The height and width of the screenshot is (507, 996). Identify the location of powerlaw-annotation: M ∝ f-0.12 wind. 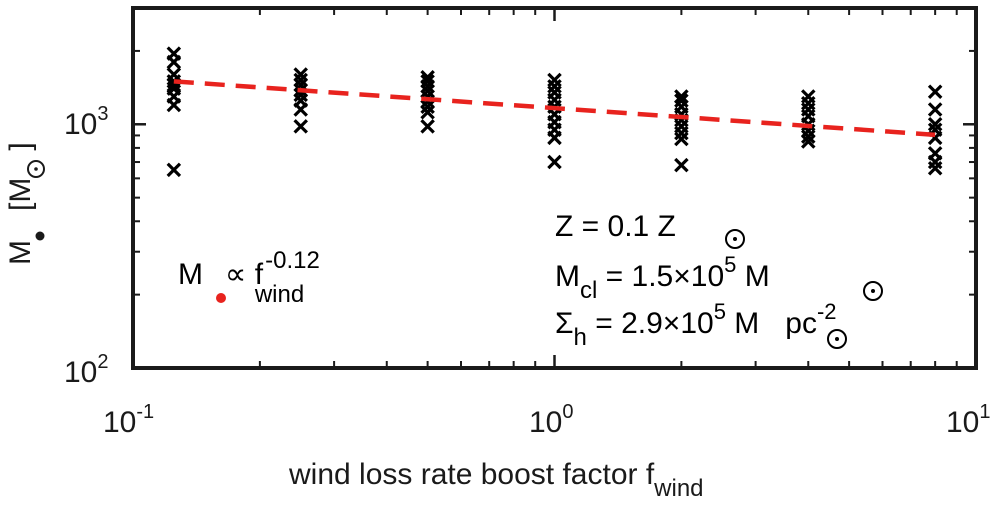
(249, 277).